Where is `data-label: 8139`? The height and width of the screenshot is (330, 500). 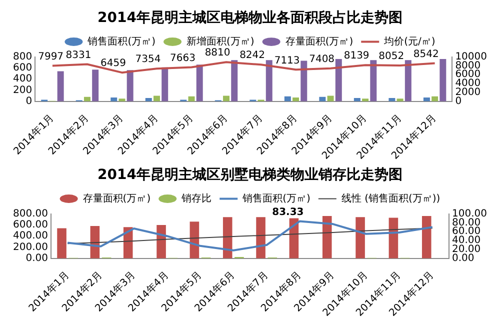 data-label: 8139 is located at coordinates (357, 56).